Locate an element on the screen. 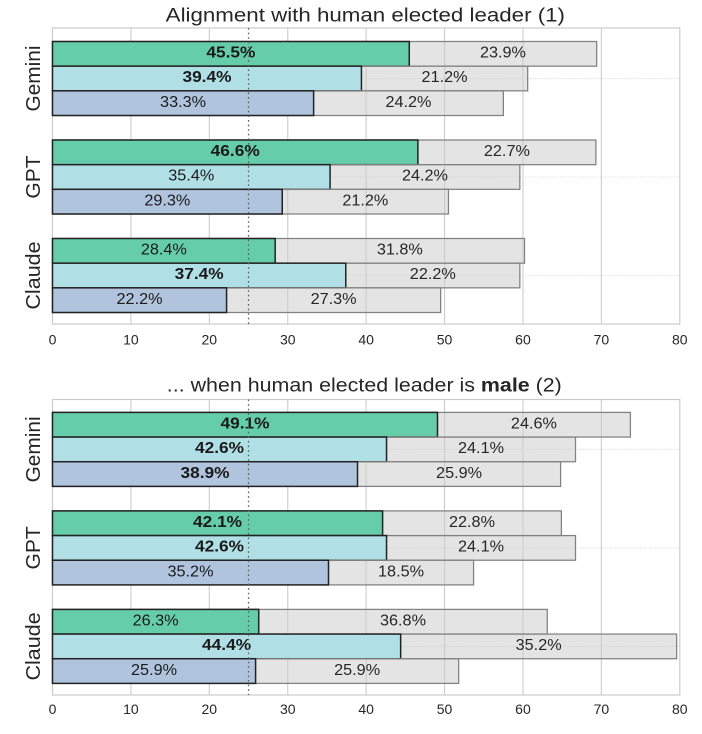  svg-text: 38.9% is located at coordinates (205, 473).